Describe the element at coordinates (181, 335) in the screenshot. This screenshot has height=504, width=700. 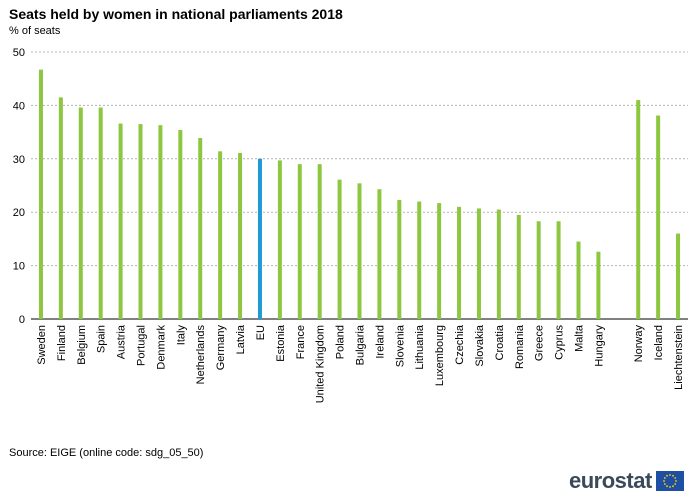
I see `x-tick-label: Italy` at that location.